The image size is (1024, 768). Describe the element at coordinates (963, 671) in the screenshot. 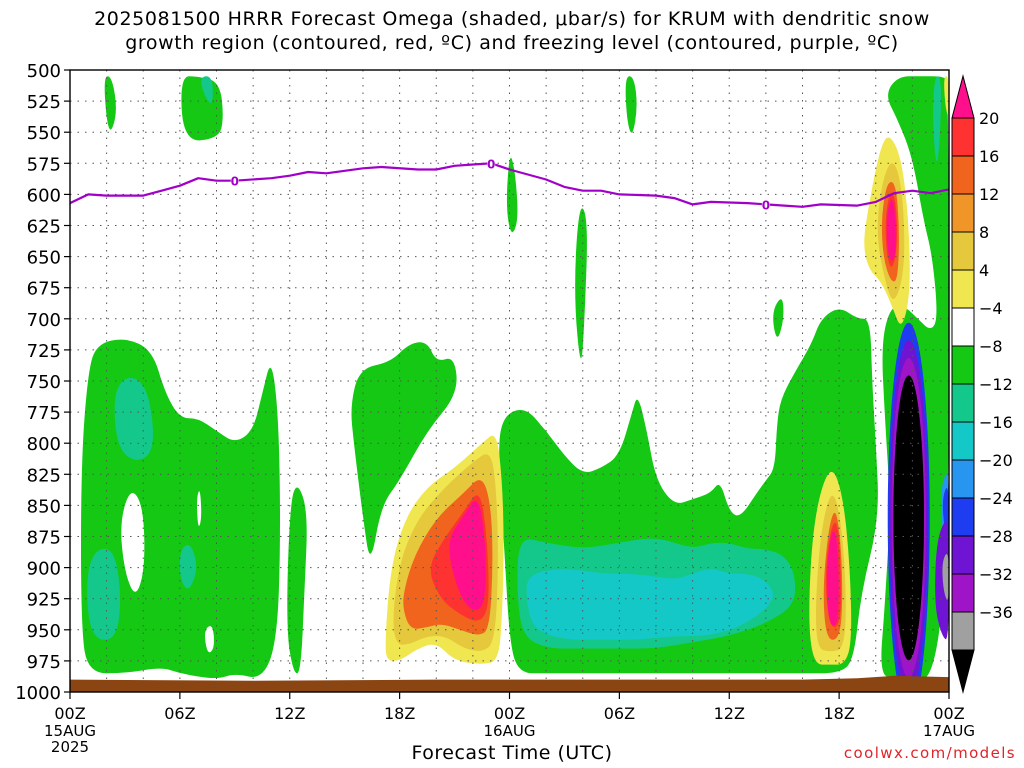

I see `colorbar-bottom-arrow` at that location.